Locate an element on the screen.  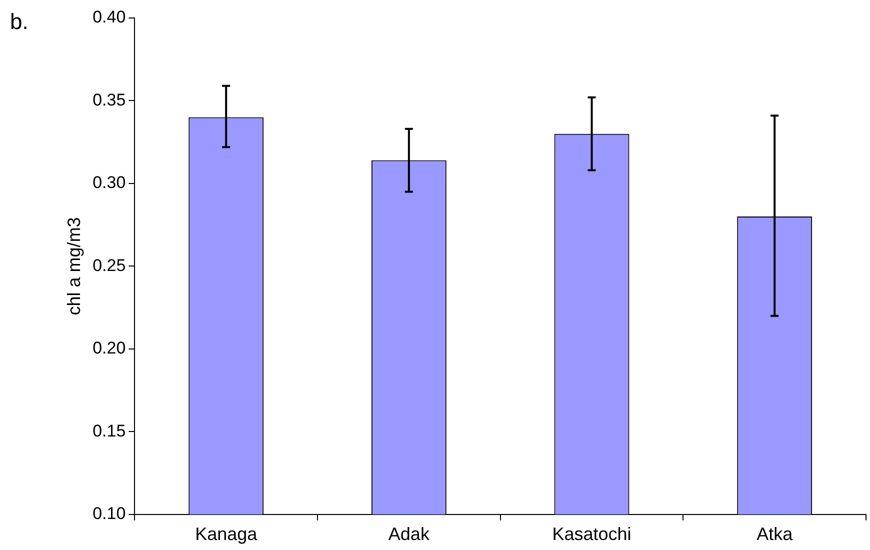
x-tick-label: Kanaga is located at coordinates (226, 534).